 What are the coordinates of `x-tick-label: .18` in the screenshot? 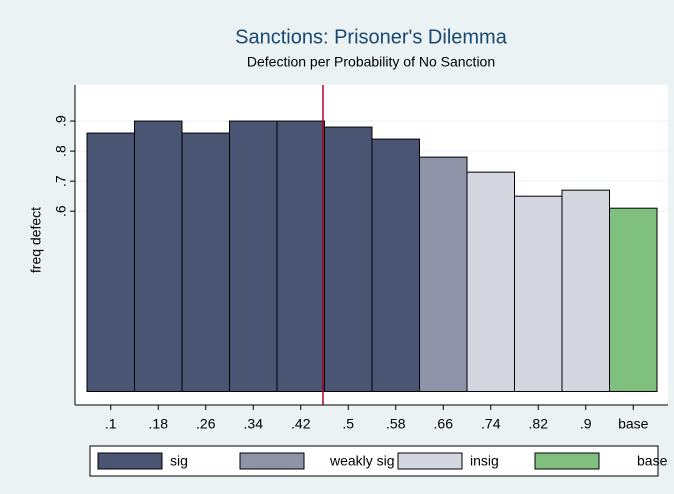 It's located at (159, 424).